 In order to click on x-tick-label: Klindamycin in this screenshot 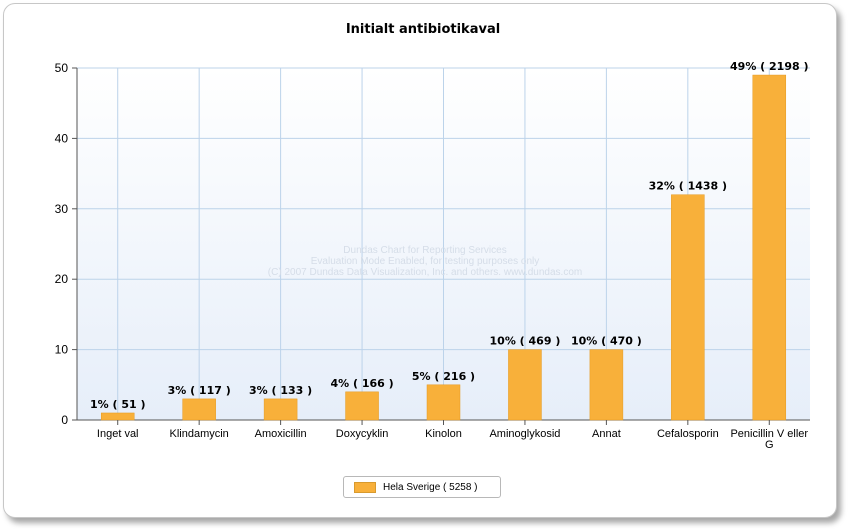, I will do `click(199, 434)`.